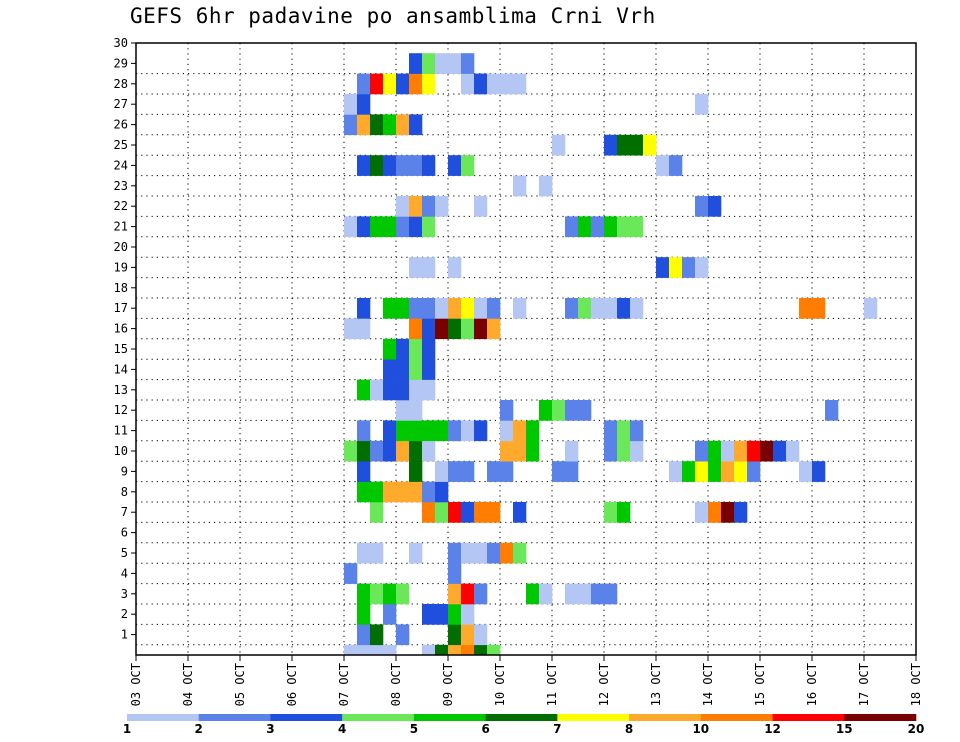 The height and width of the screenshot is (742, 960). What do you see at coordinates (124, 553) in the screenshot?
I see `y-tick-label: 5` at bounding box center [124, 553].